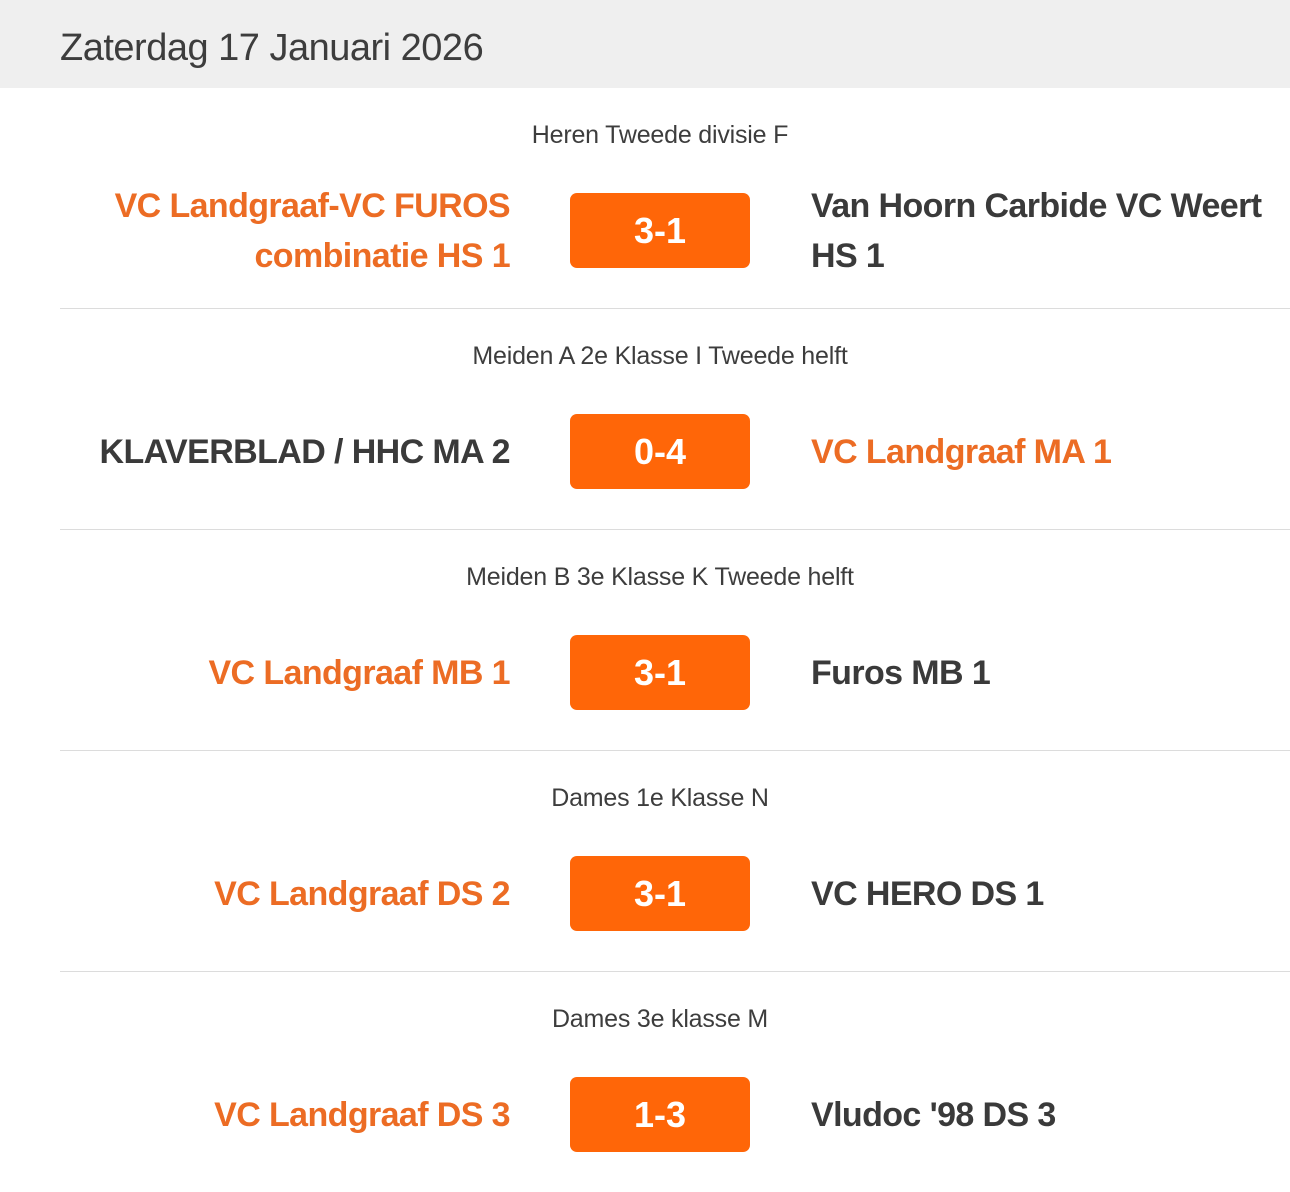 This screenshot has width=1290, height=1192. I want to click on away-team: Van Hoorn Carbide VC Weert HS 1, so click(1036, 231).